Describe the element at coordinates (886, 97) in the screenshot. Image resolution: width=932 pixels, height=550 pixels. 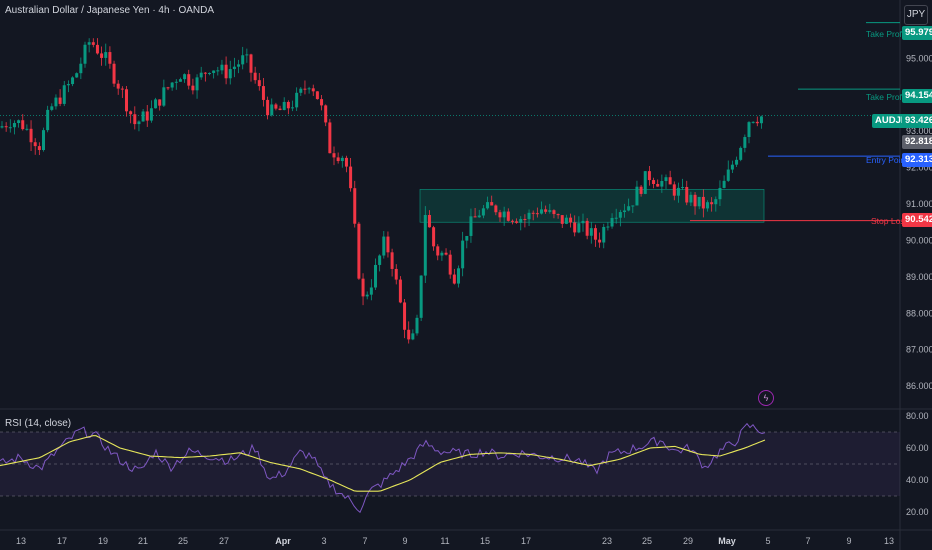
I see `take-profit-1-label: Take Profit` at that location.